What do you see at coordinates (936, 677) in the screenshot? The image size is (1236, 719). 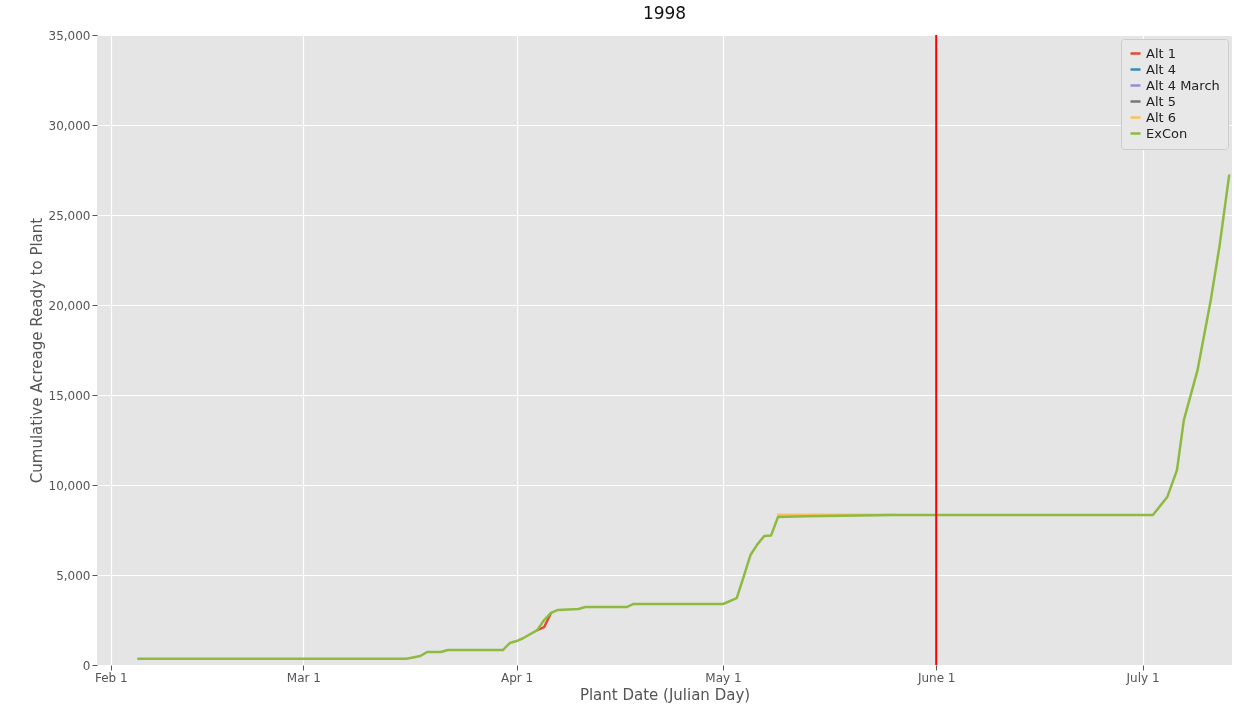 I see `x-tick-label: June 1` at bounding box center [936, 677].